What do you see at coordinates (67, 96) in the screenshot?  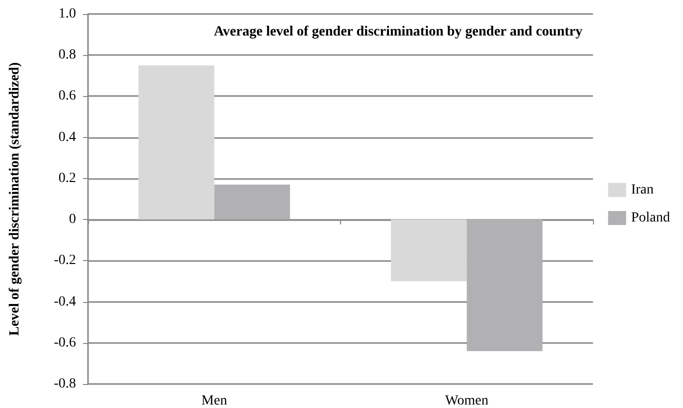 I see `y-tick-label: 0.6` at bounding box center [67, 96].